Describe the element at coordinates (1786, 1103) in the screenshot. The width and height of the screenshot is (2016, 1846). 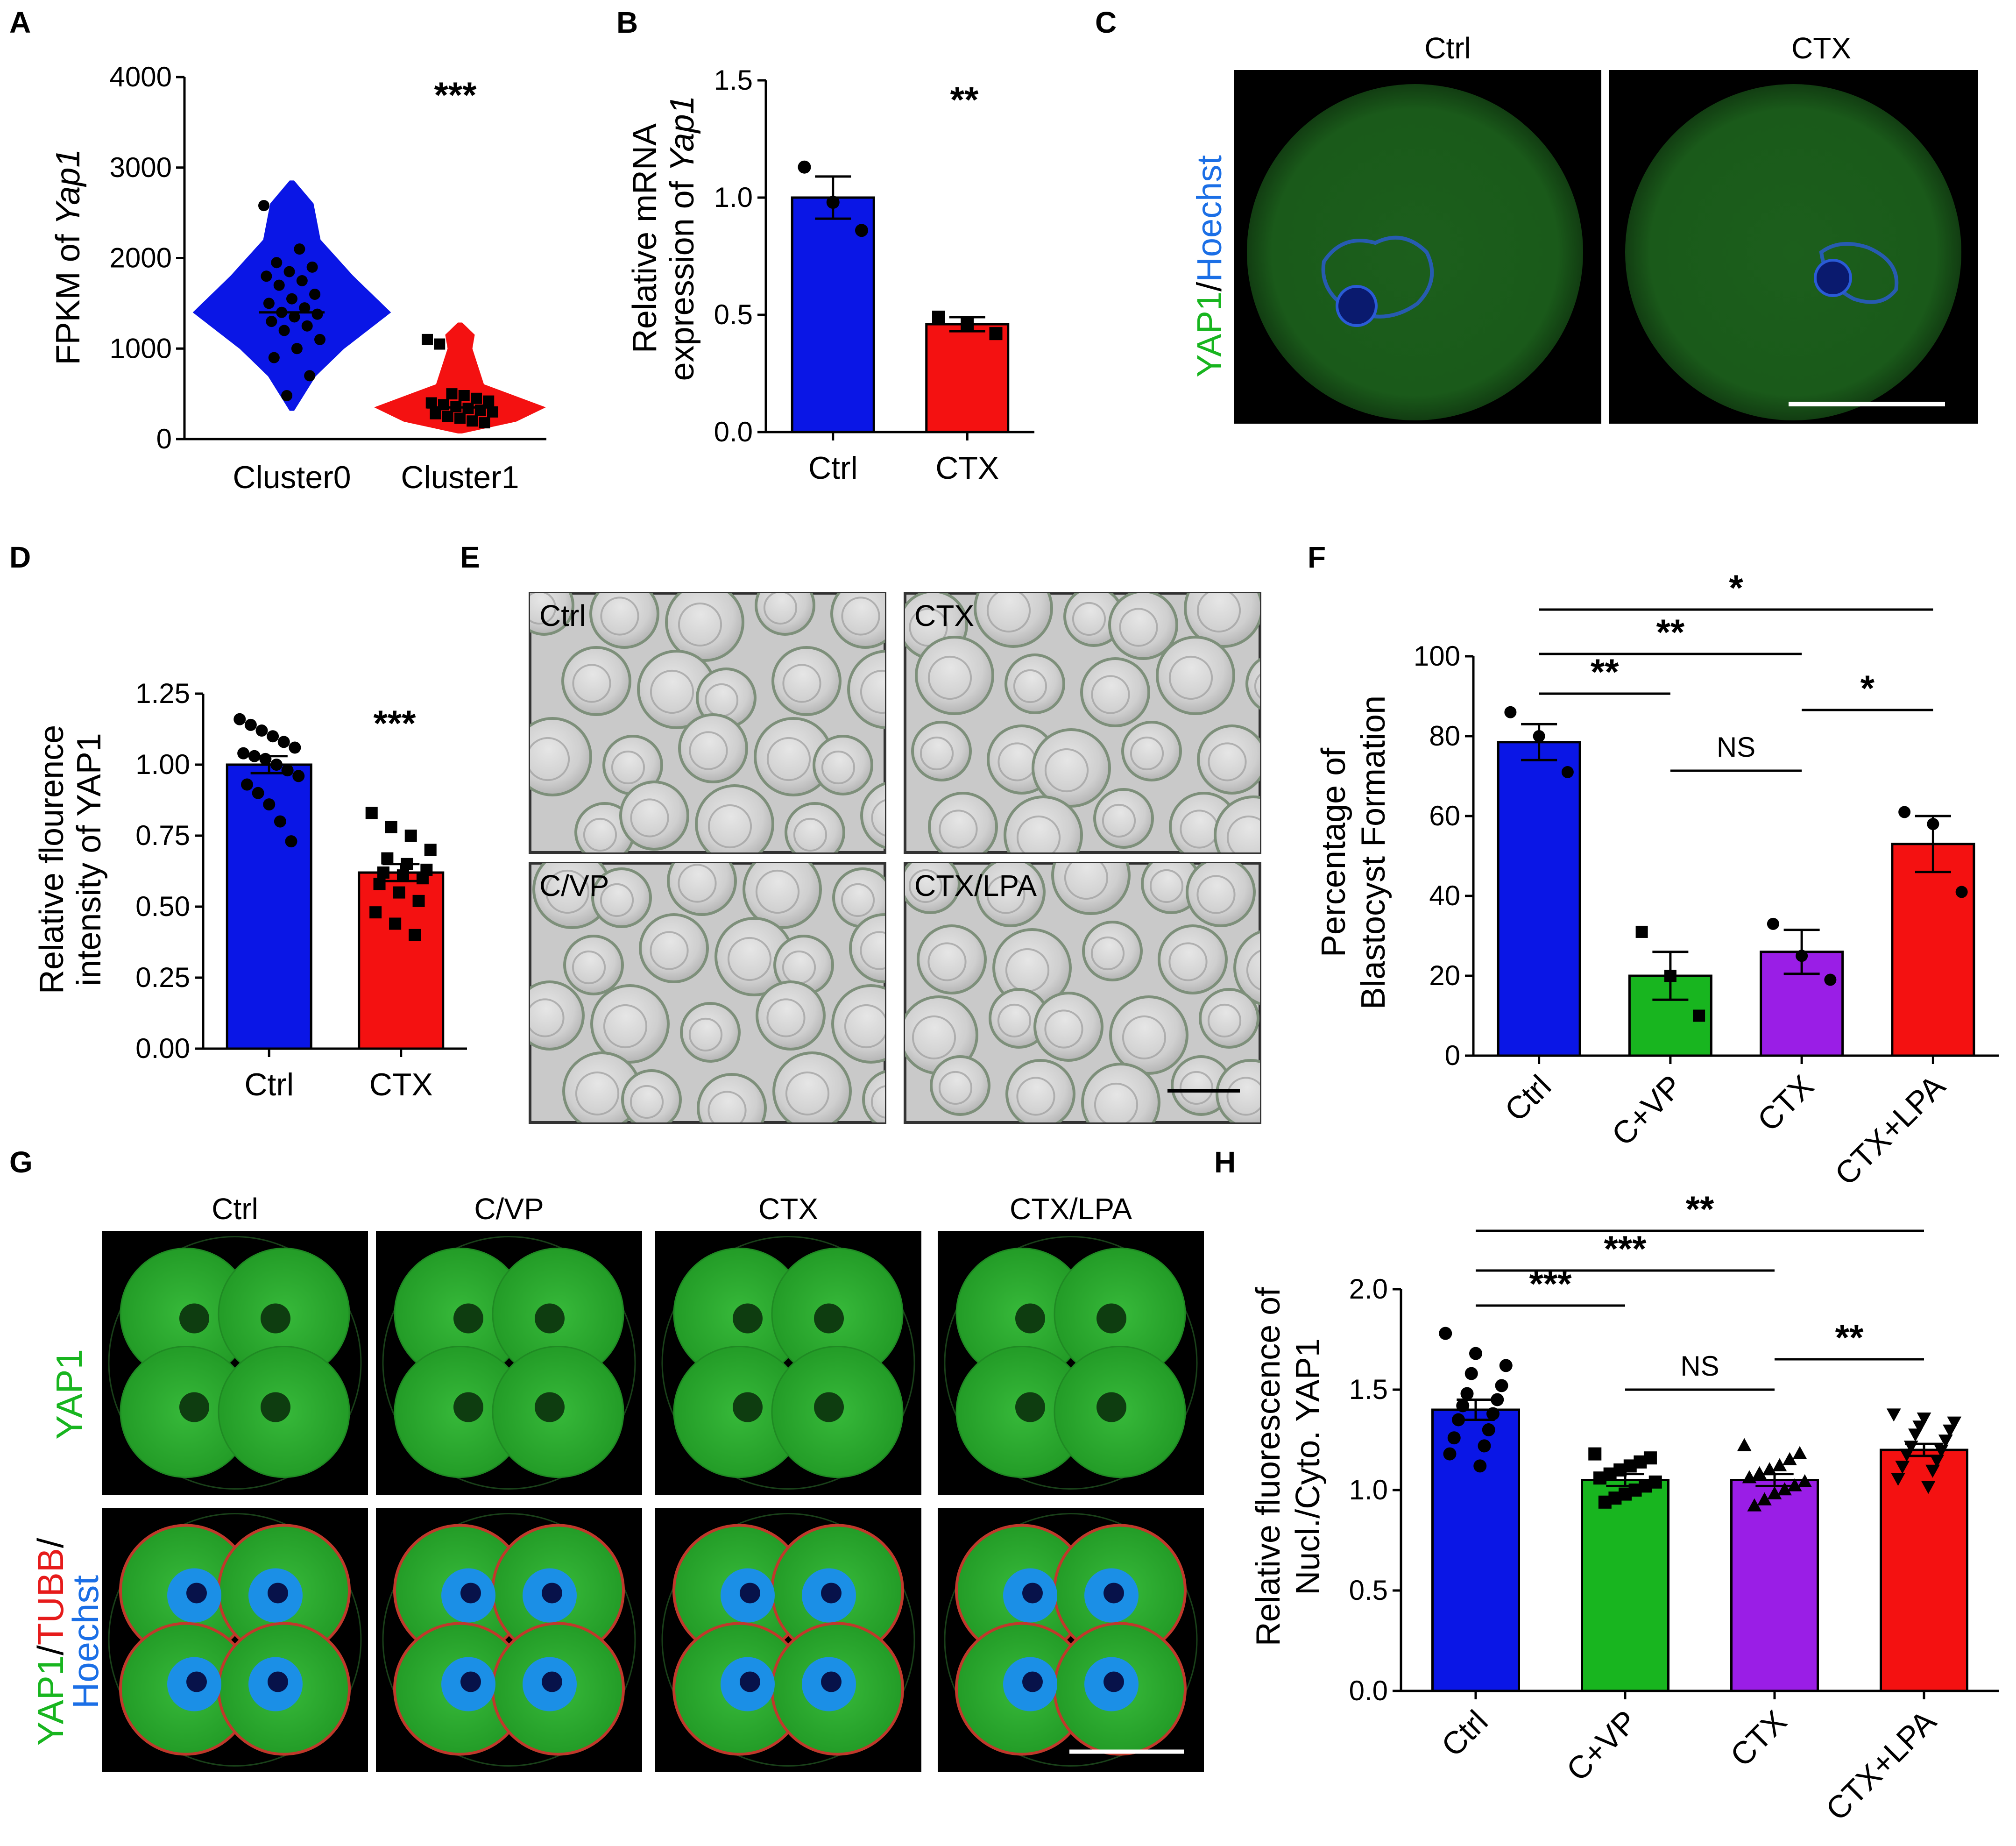
I see `category-label: CTX` at that location.